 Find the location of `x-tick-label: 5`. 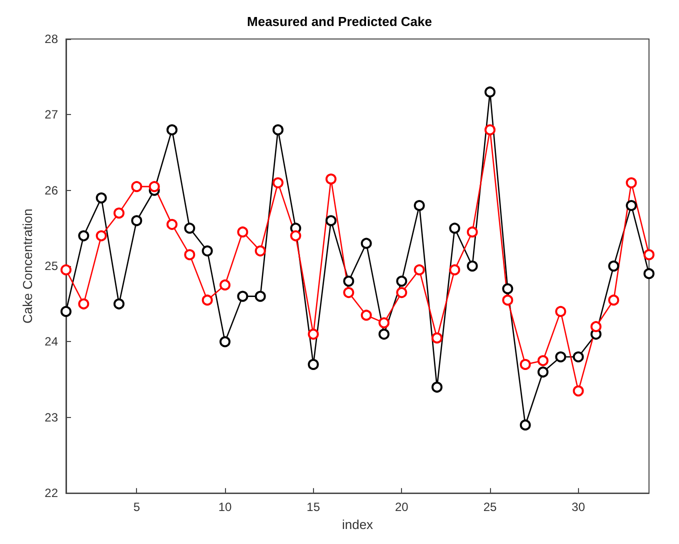

x-tick-label: 5 is located at coordinates (136, 507).